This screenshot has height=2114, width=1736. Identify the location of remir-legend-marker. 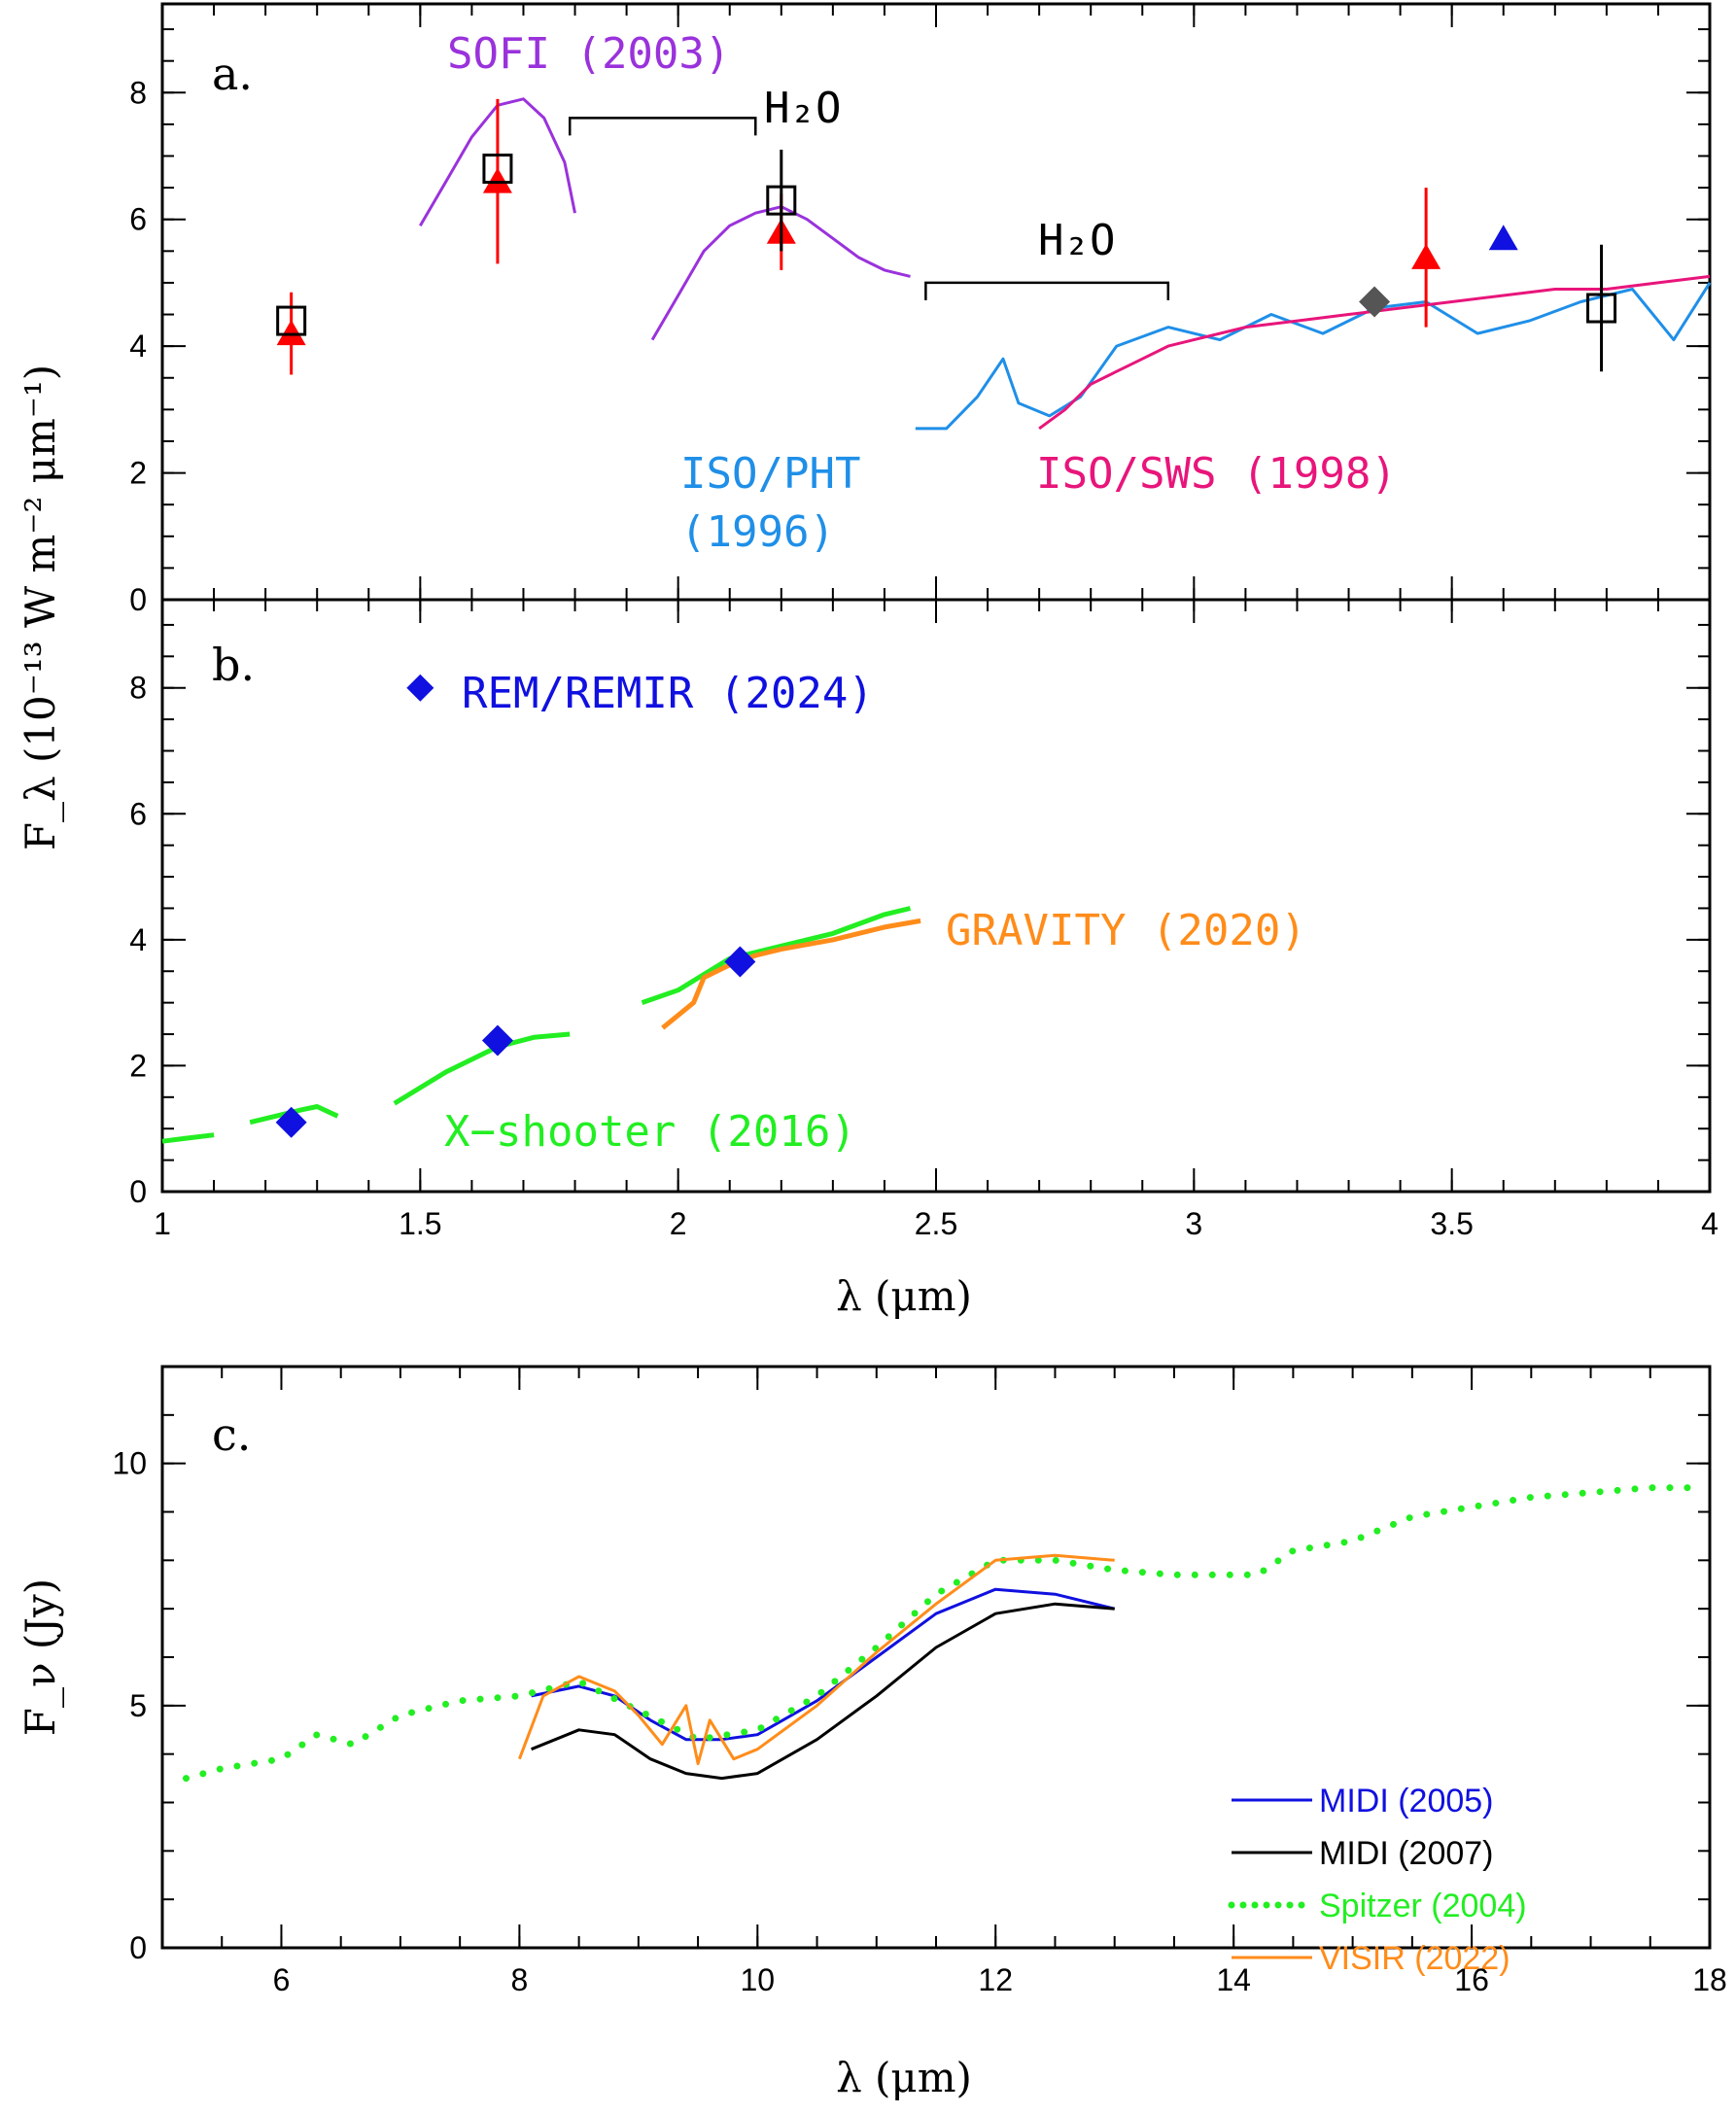
(420, 688).